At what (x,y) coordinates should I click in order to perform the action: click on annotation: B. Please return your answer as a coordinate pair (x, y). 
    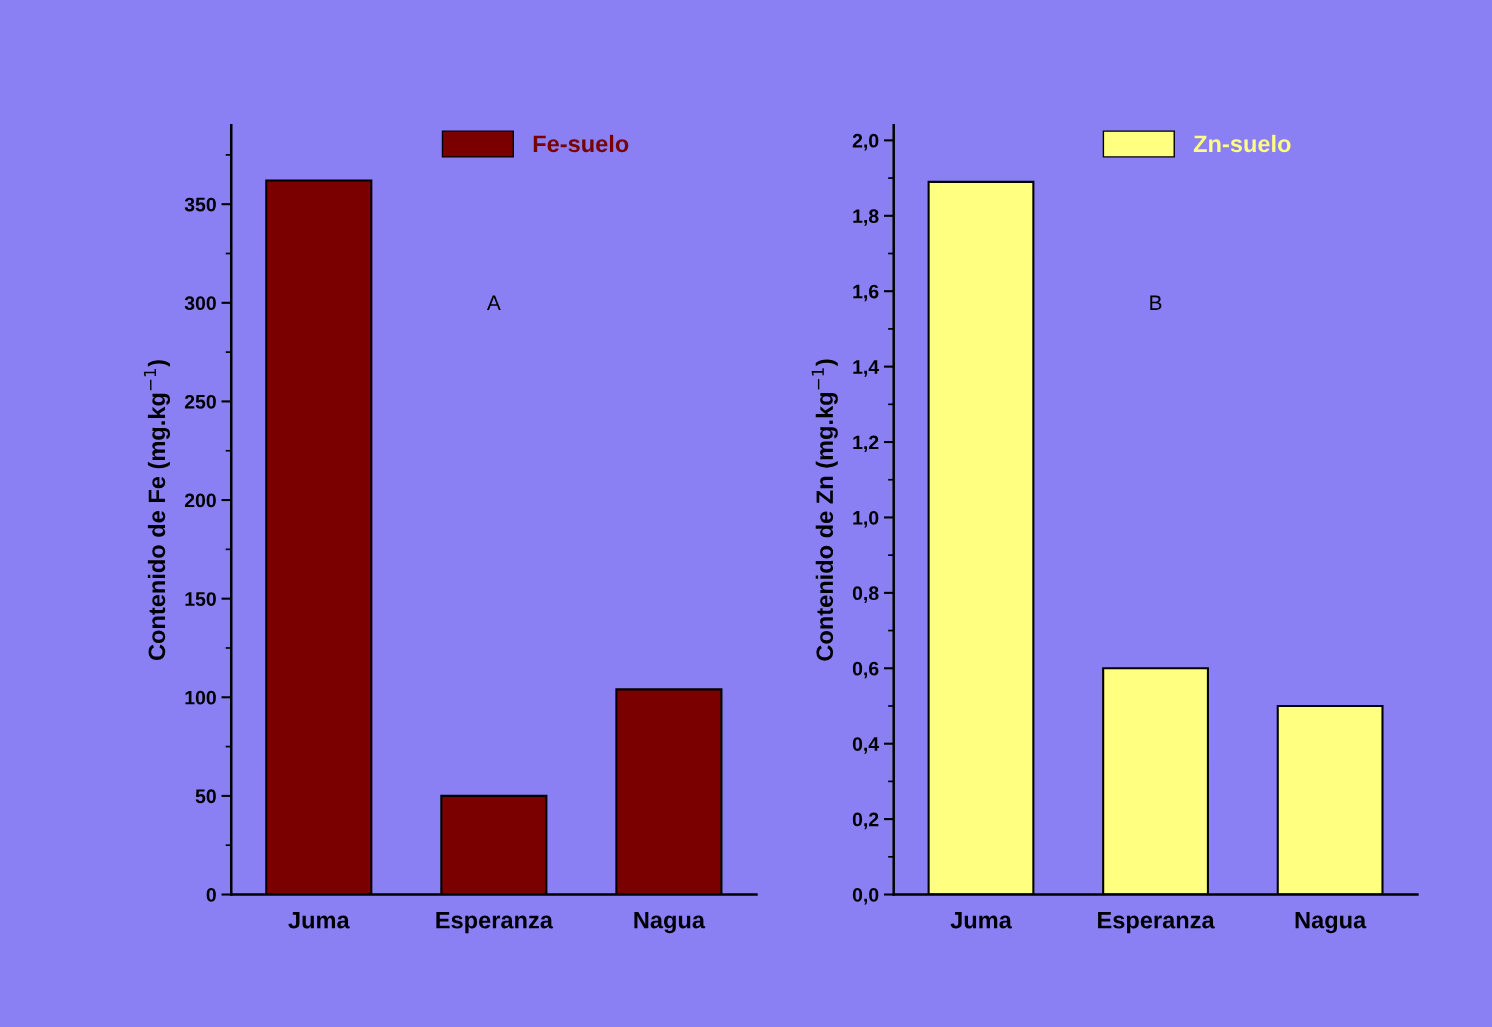
    Looking at the image, I should click on (1156, 302).